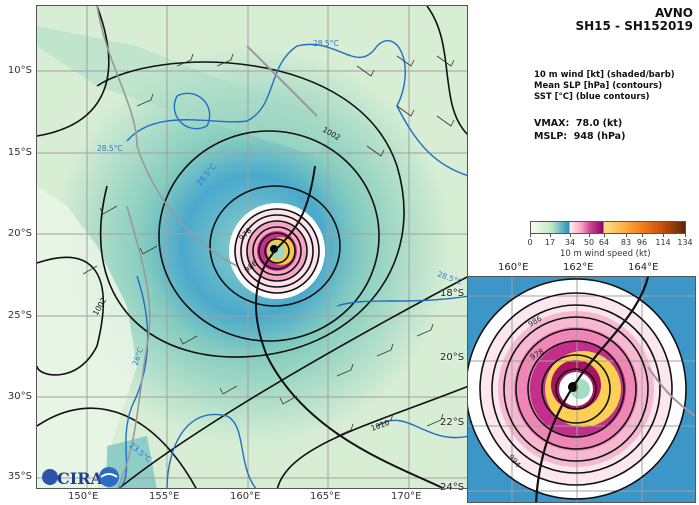 Image resolution: width=699 pixels, height=505 pixels. Describe the element at coordinates (19, 396) in the screenshot. I see `y-tick-30s: 30°S` at that location.